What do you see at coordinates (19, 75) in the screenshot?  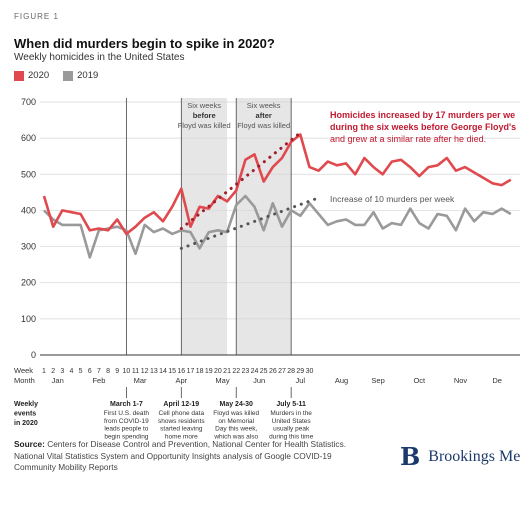 I see `legend-swatch-2020` at bounding box center [19, 75].